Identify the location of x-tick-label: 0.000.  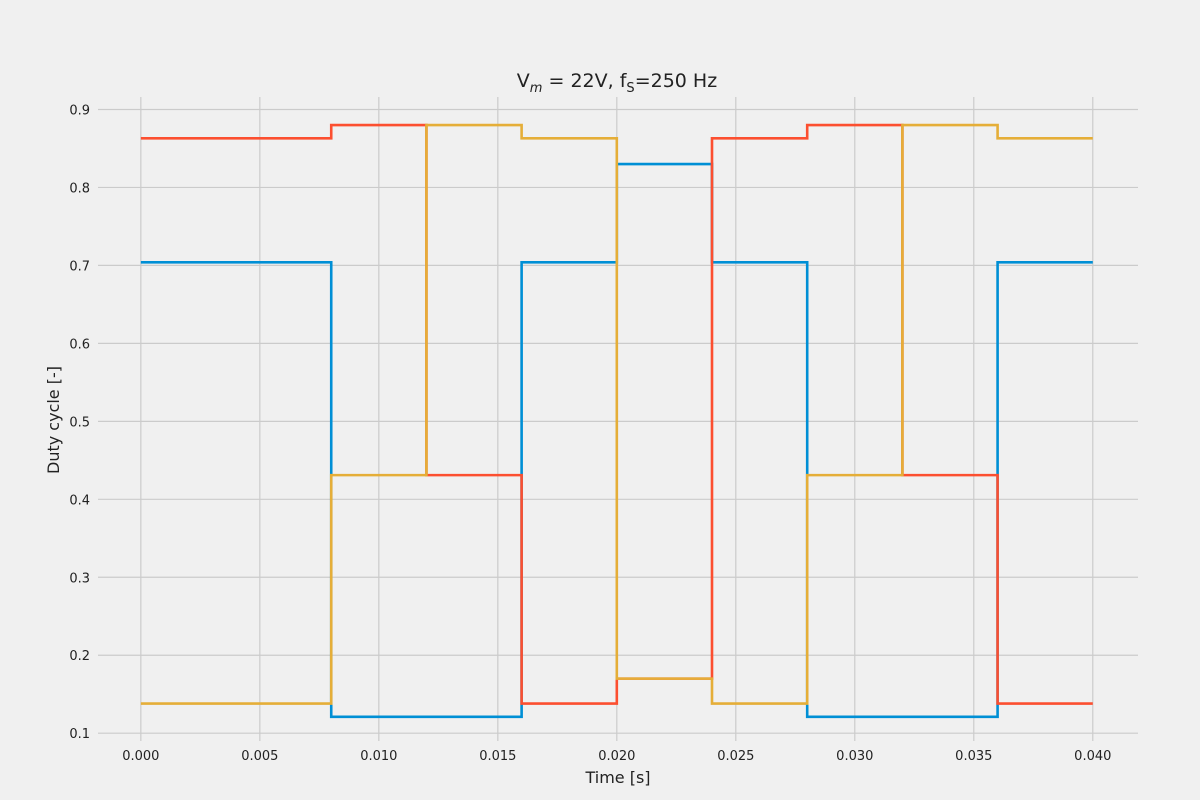
(140, 756).